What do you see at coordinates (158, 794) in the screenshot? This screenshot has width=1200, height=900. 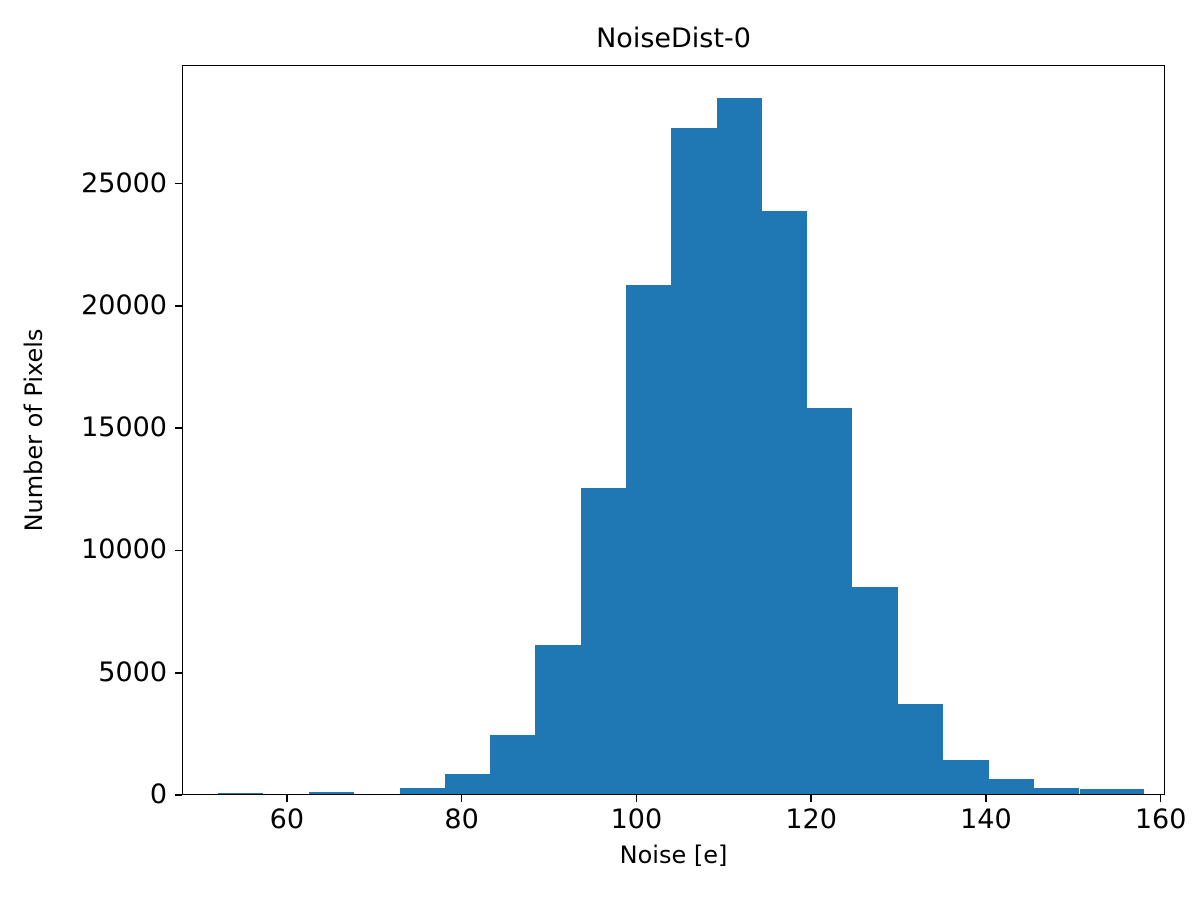 I see `y-tick-label: 0` at bounding box center [158, 794].